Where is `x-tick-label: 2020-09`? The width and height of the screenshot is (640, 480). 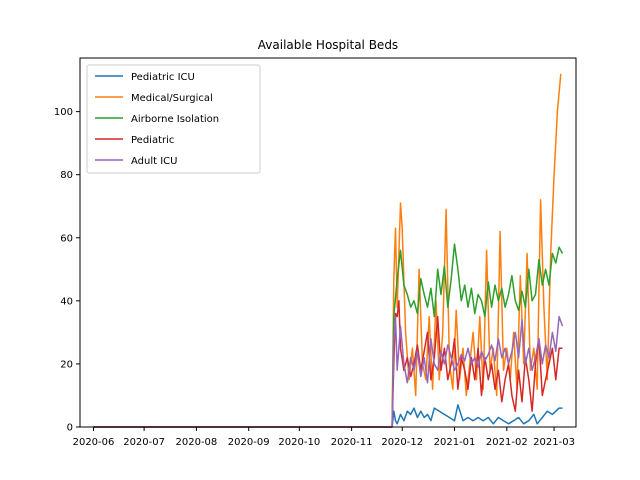 x-tick-label: 2020-09 is located at coordinates (249, 442).